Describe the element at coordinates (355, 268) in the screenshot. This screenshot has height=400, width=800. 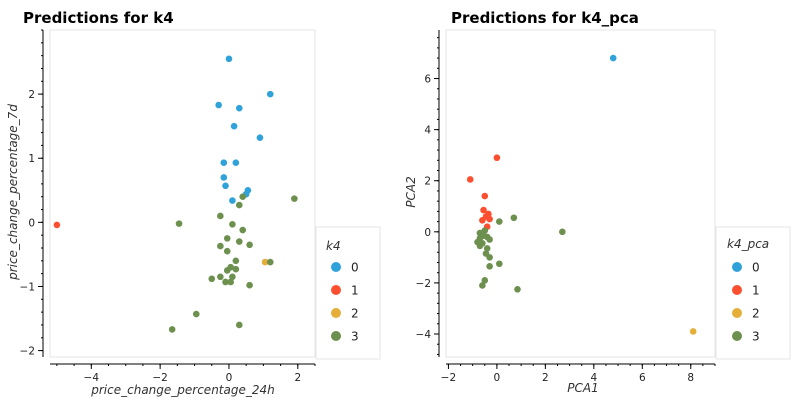
I see `legend-label: 0` at that location.